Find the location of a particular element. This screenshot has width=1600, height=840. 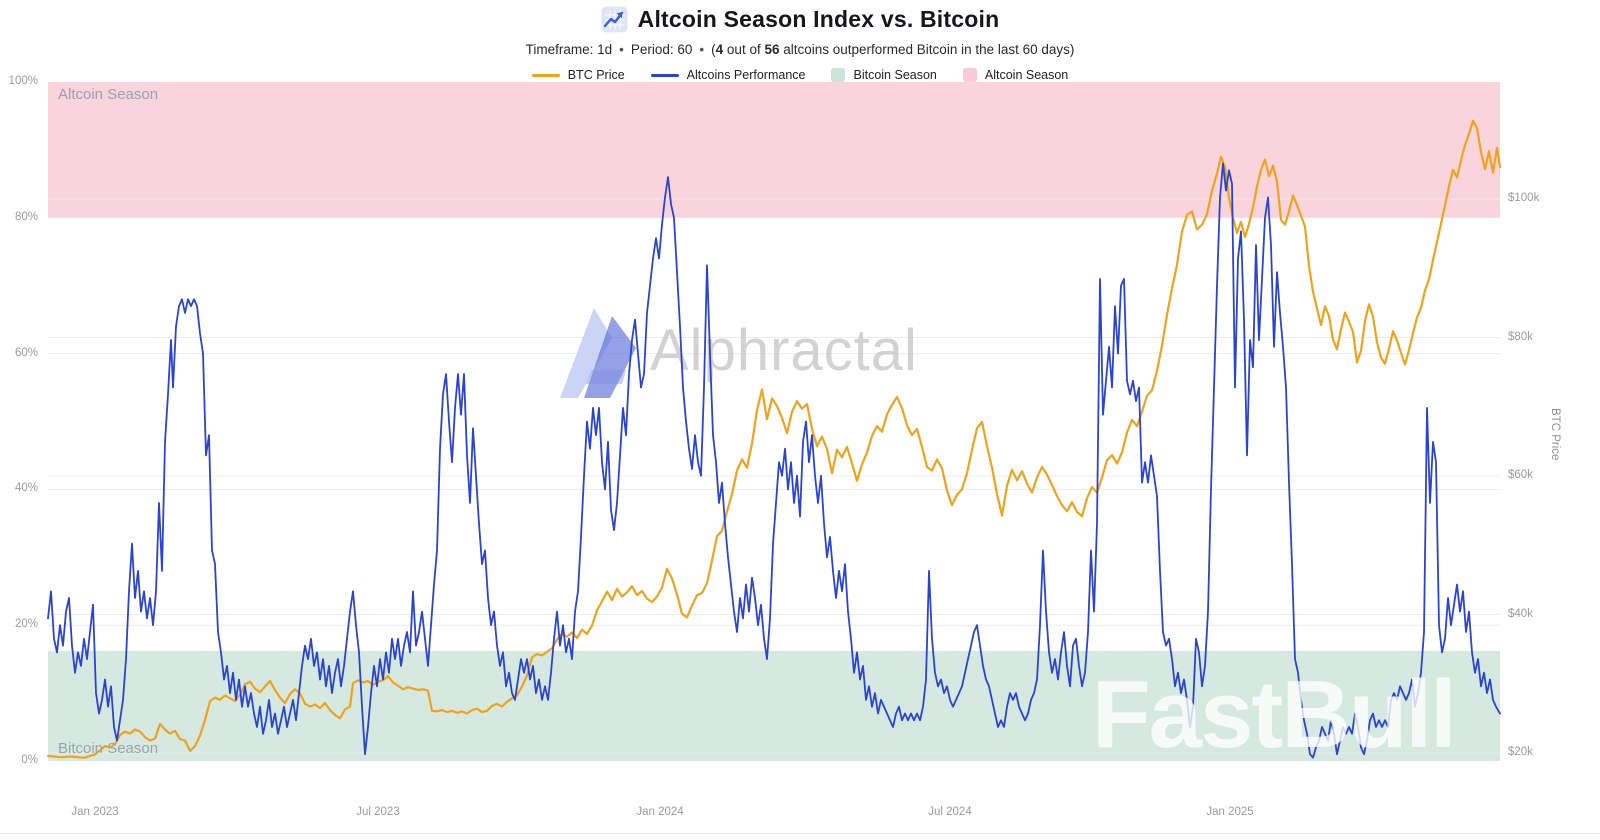

x-tick-jan-2024: Jan 2024 is located at coordinates (660, 812).